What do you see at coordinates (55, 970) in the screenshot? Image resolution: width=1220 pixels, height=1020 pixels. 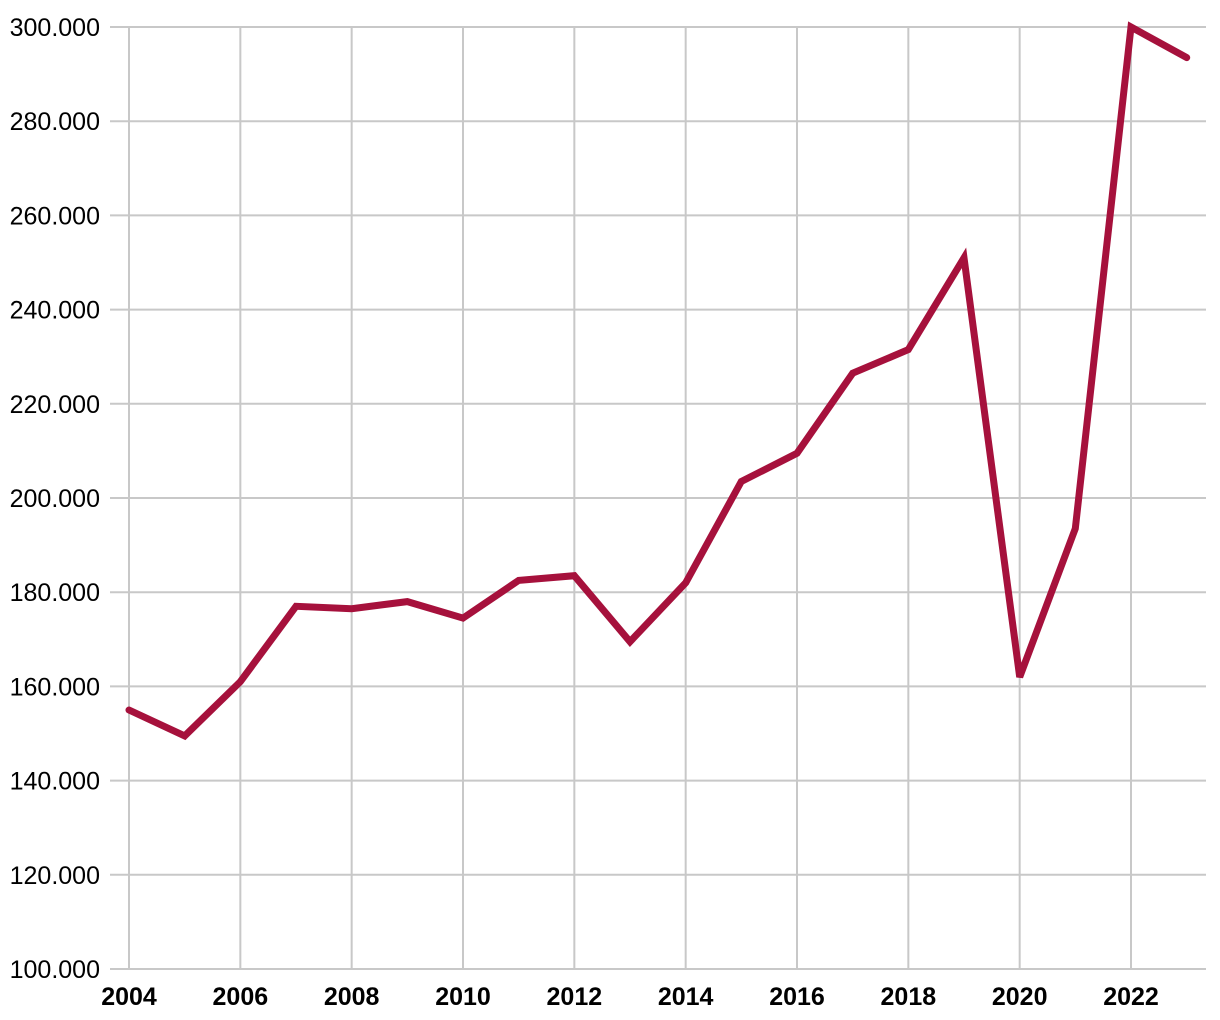 I see `y-axis-tick-label: 100.000` at bounding box center [55, 970].